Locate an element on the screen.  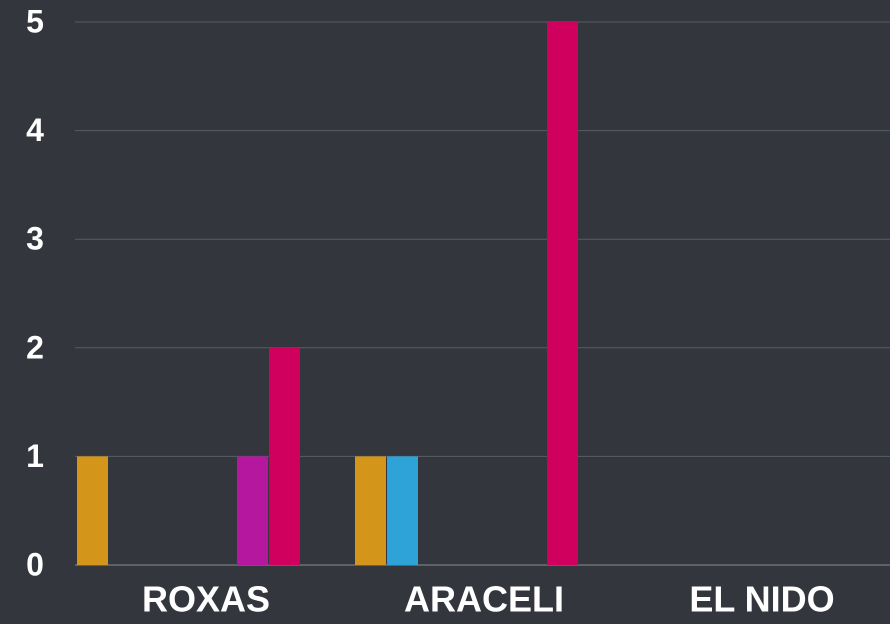
x-tick-label: EL NIDO is located at coordinates (761, 599).